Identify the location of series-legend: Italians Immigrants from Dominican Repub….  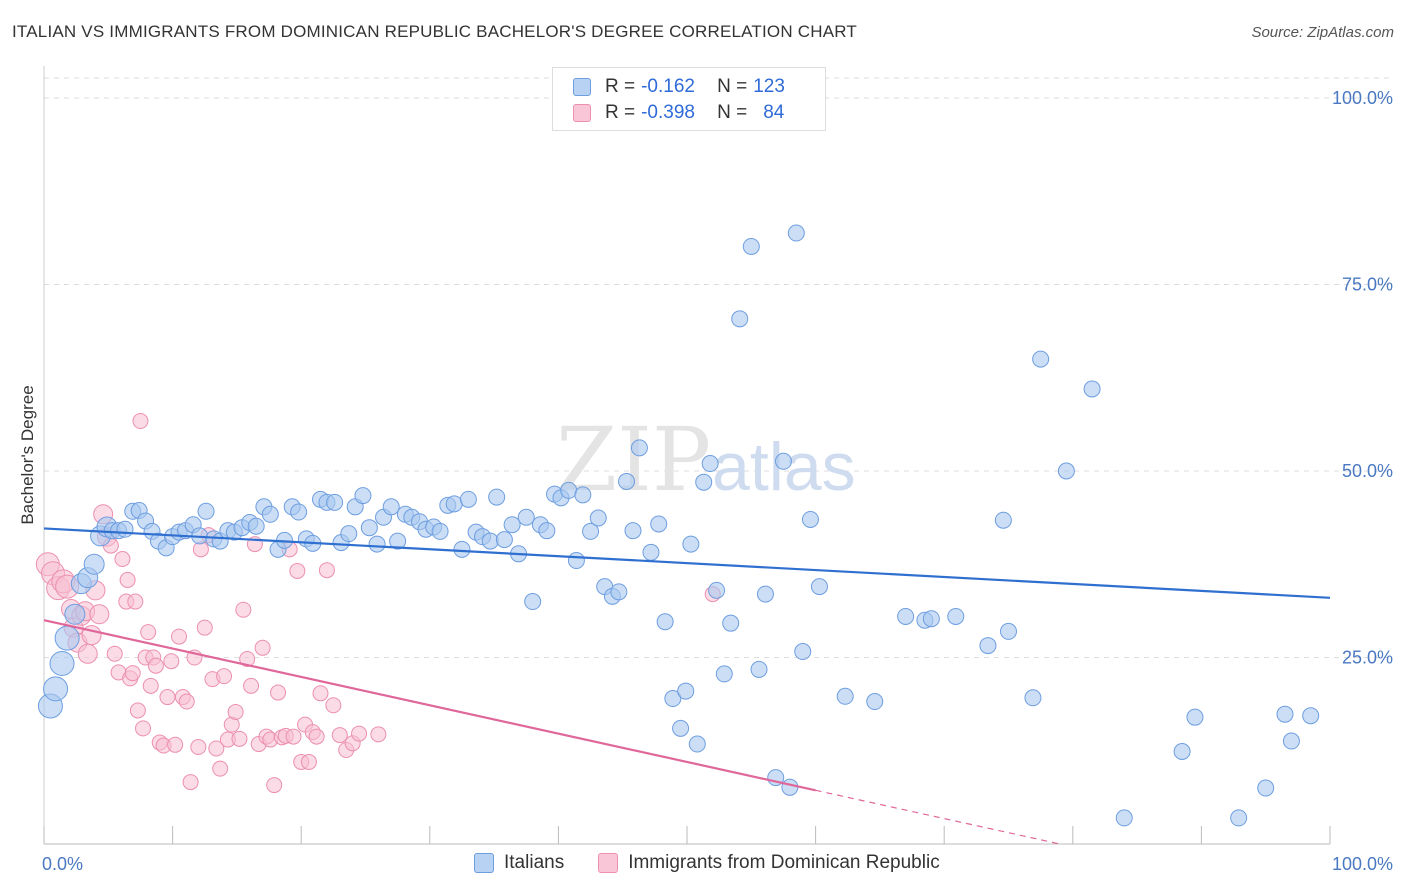
(724, 863).